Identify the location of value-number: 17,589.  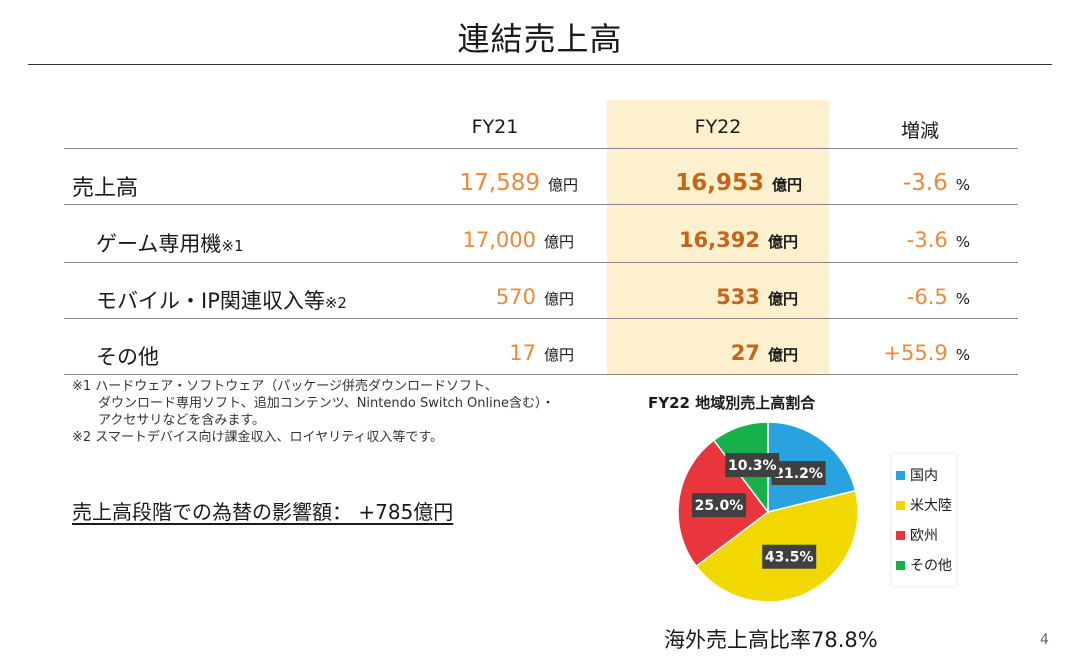
(499, 183).